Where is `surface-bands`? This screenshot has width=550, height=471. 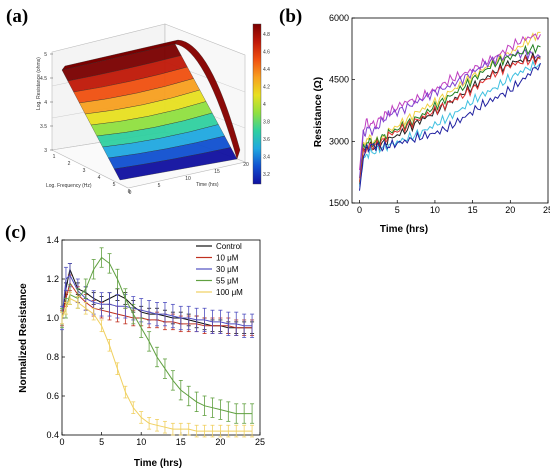 surface-bands is located at coordinates (151, 110).